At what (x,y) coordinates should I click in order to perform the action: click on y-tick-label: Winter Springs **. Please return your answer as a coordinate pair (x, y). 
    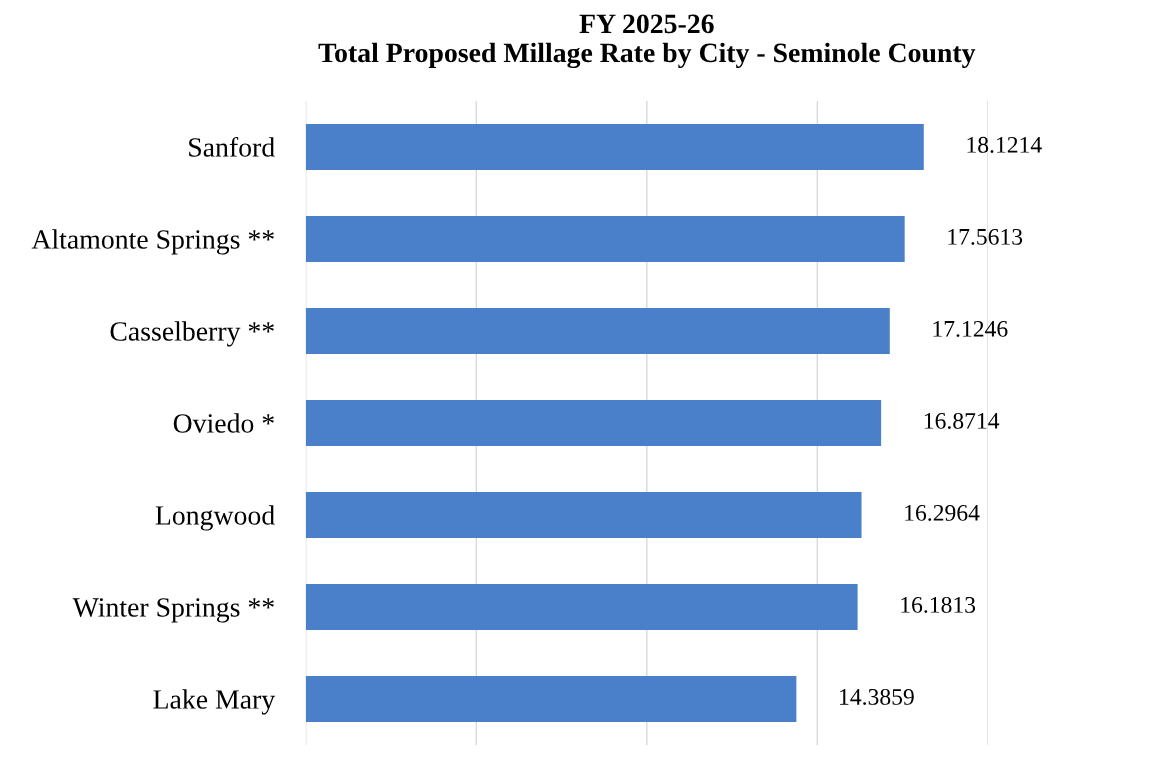
    Looking at the image, I should click on (173, 610).